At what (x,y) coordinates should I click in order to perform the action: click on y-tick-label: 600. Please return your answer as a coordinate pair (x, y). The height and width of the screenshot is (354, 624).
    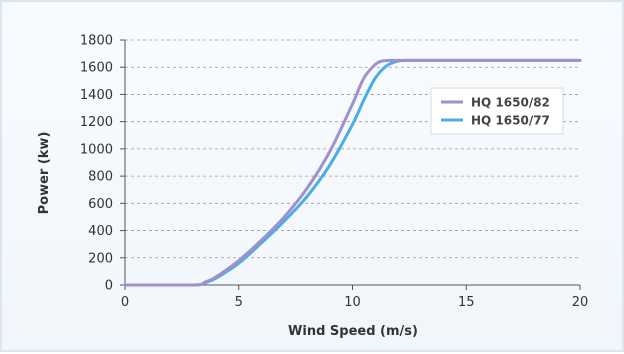
    Looking at the image, I should click on (100, 204).